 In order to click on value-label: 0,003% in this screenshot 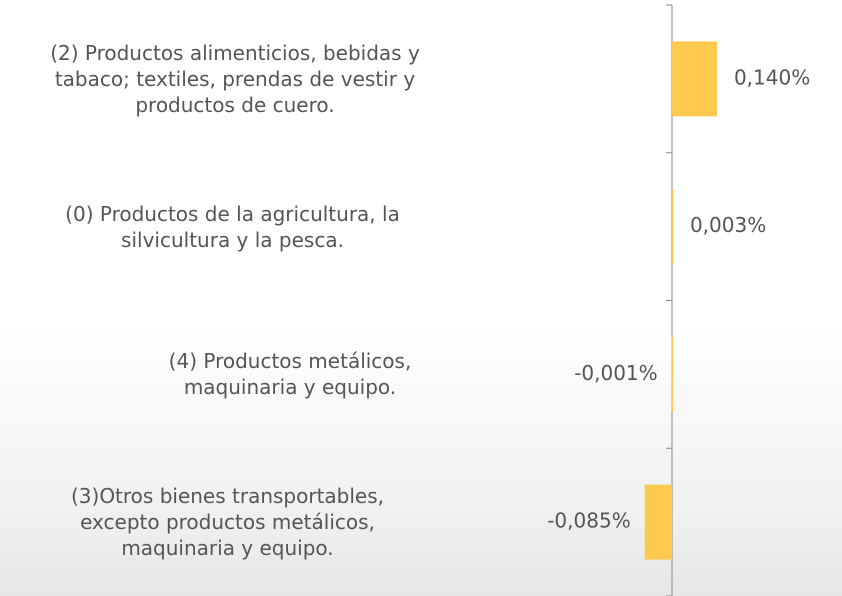, I will do `click(728, 225)`.